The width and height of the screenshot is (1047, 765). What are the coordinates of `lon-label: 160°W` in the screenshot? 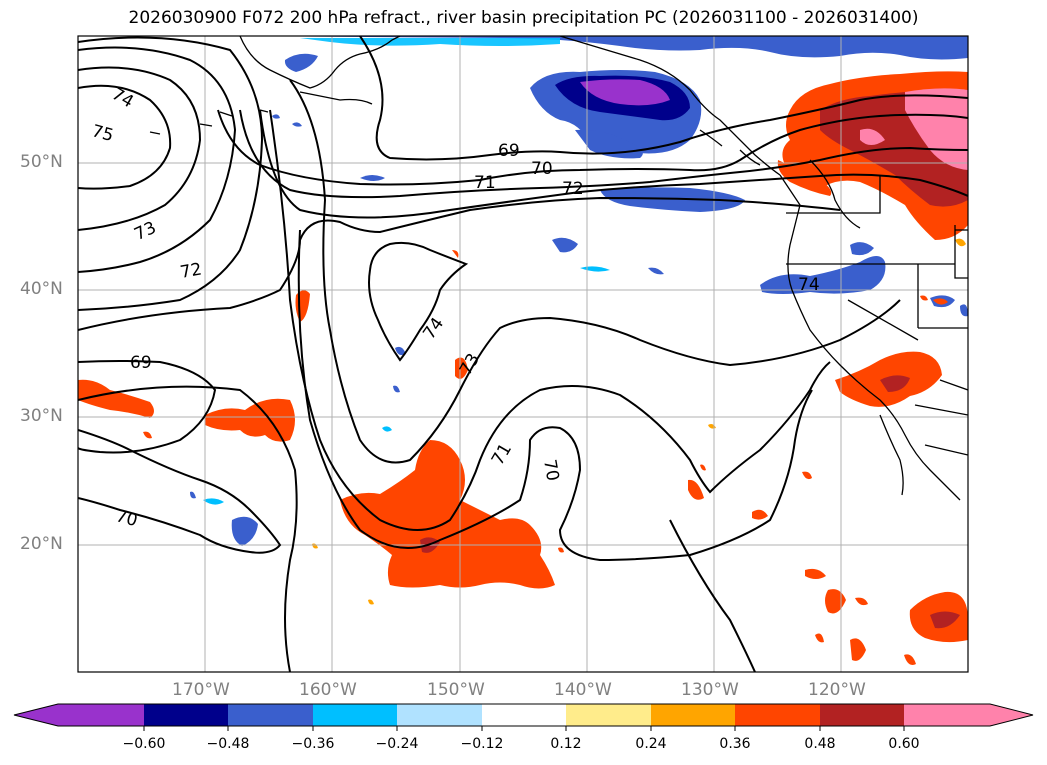 It's located at (328, 690).